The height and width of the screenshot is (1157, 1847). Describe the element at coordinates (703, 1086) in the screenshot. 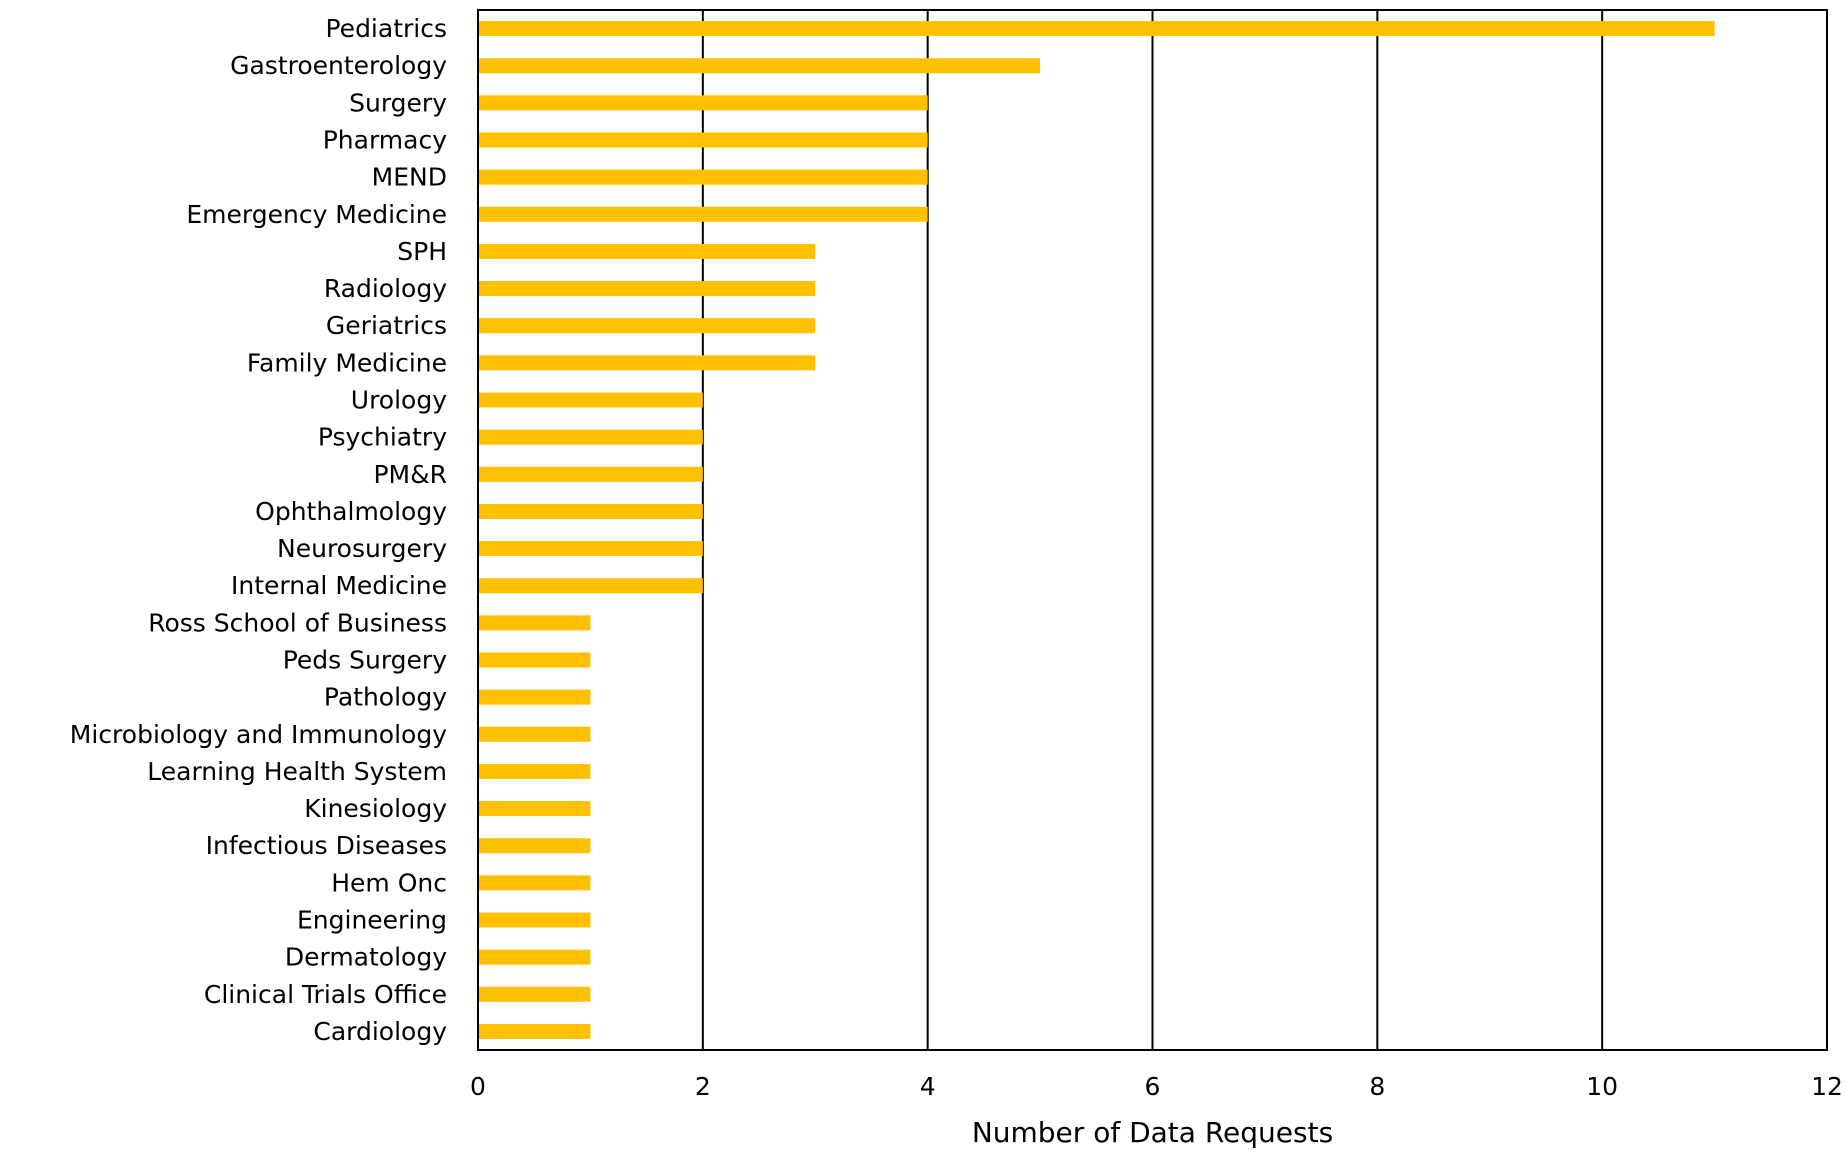

I see `x-tick-label: 2` at that location.